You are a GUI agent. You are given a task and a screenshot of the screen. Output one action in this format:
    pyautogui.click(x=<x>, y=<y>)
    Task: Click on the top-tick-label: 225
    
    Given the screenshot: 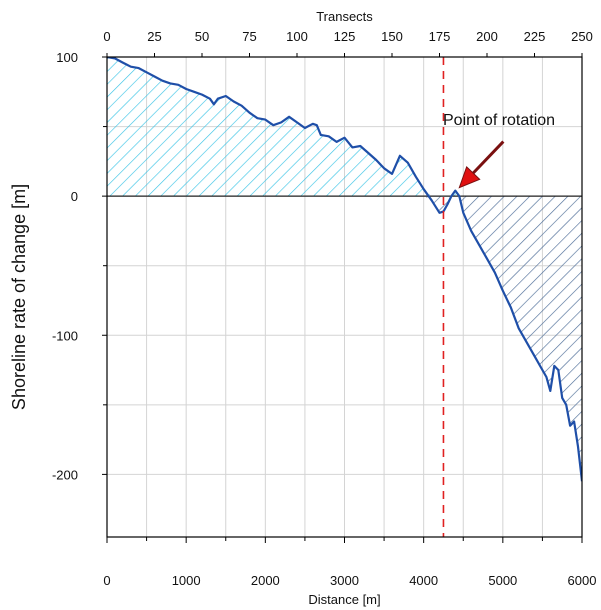 What is the action you would take?
    pyautogui.click(x=535, y=36)
    